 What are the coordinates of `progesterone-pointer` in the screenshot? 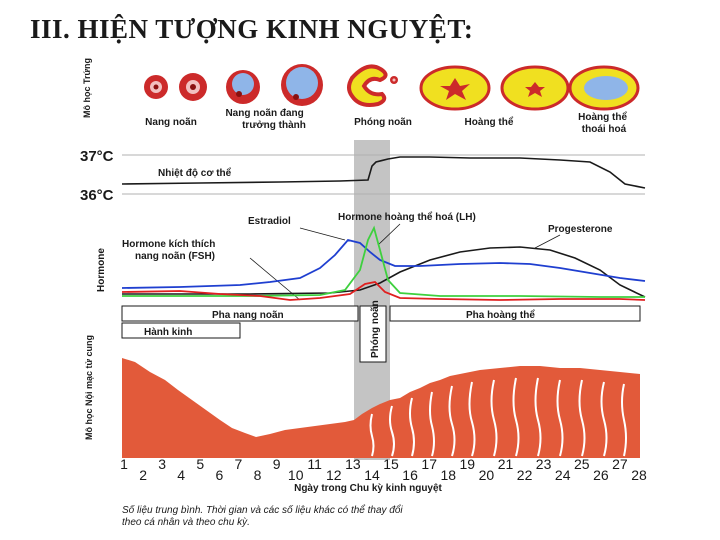 It's located at (547, 241).